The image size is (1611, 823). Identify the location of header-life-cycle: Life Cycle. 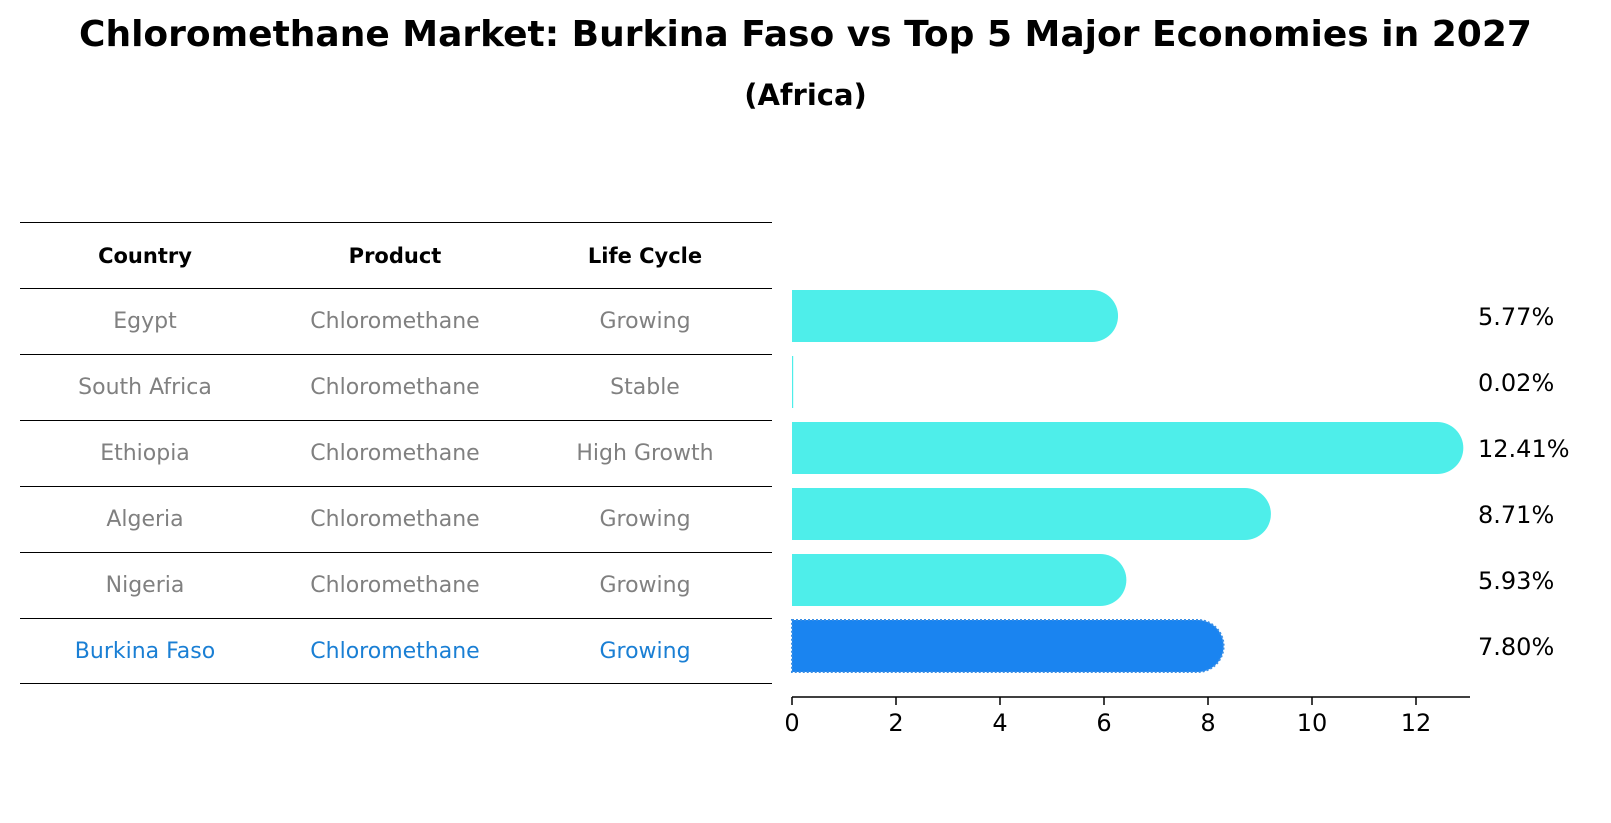
(645, 255).